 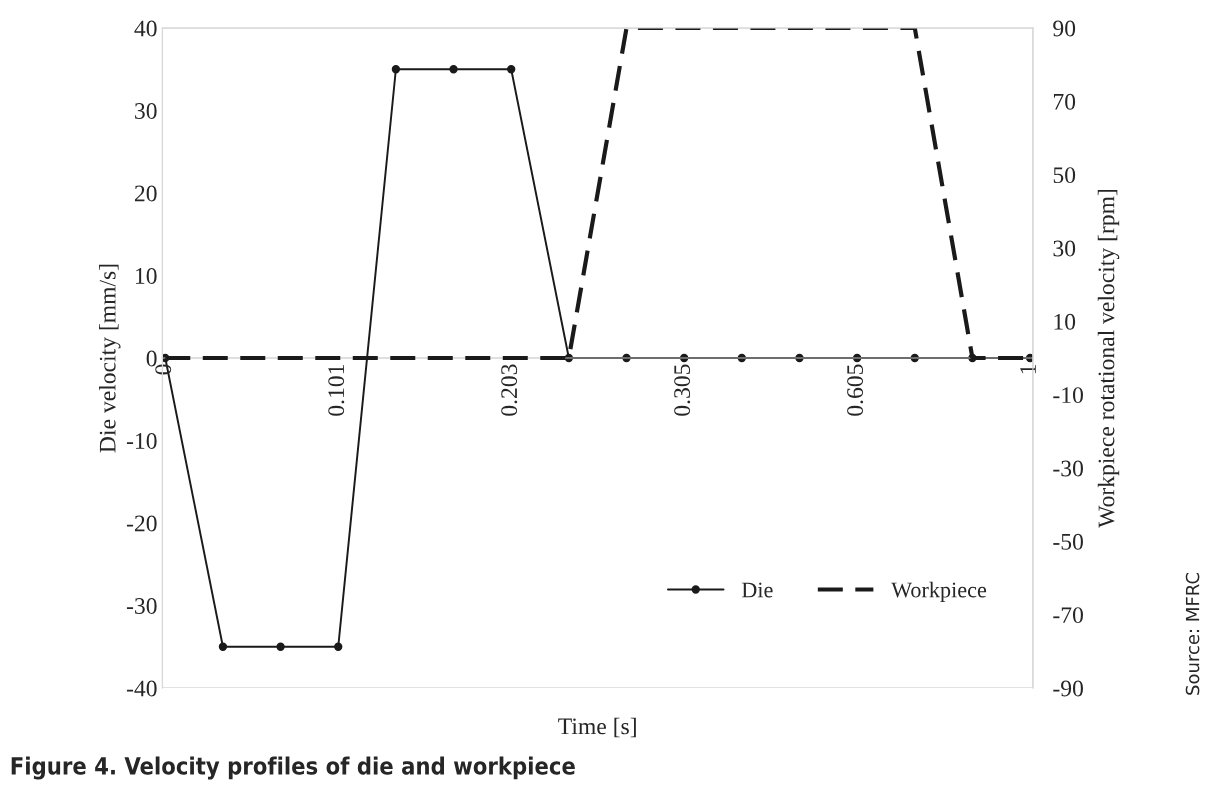 I want to click on y-tick-label: -10, so click(x=141, y=440).